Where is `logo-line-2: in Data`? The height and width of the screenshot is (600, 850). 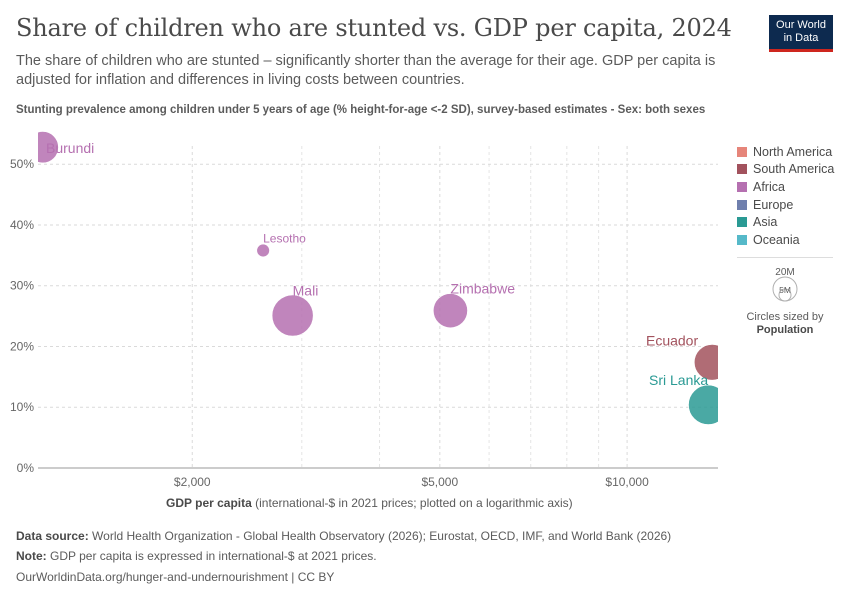
logo-line-2: in Data is located at coordinates (801, 38).